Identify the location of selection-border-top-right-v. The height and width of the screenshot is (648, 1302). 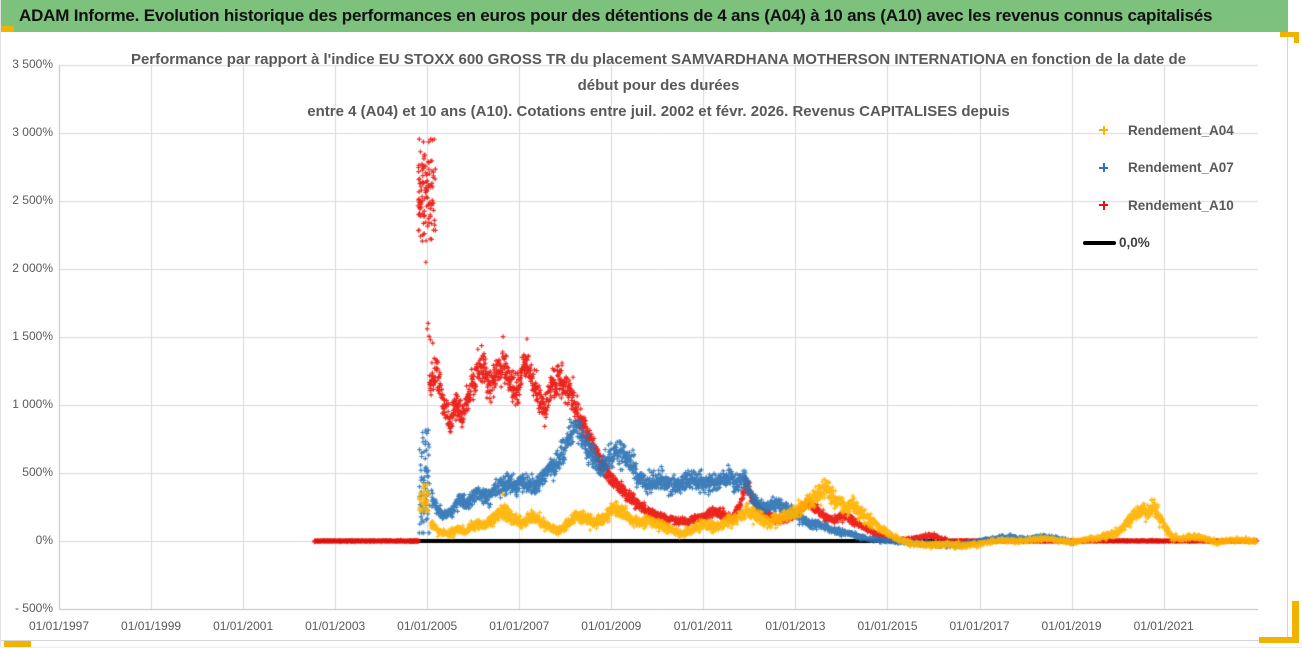
(1296, 37).